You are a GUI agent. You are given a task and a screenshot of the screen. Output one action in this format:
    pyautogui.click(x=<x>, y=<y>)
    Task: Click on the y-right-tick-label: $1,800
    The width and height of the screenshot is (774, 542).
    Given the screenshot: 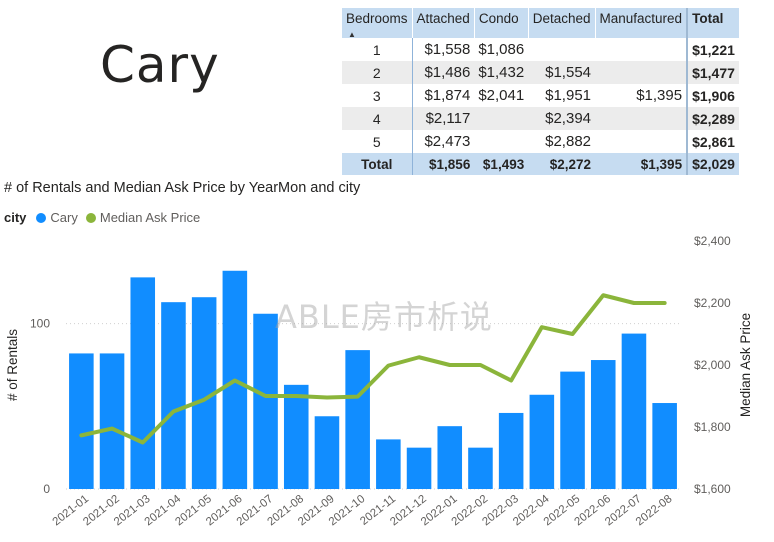 What is the action you would take?
    pyautogui.click(x=712, y=427)
    